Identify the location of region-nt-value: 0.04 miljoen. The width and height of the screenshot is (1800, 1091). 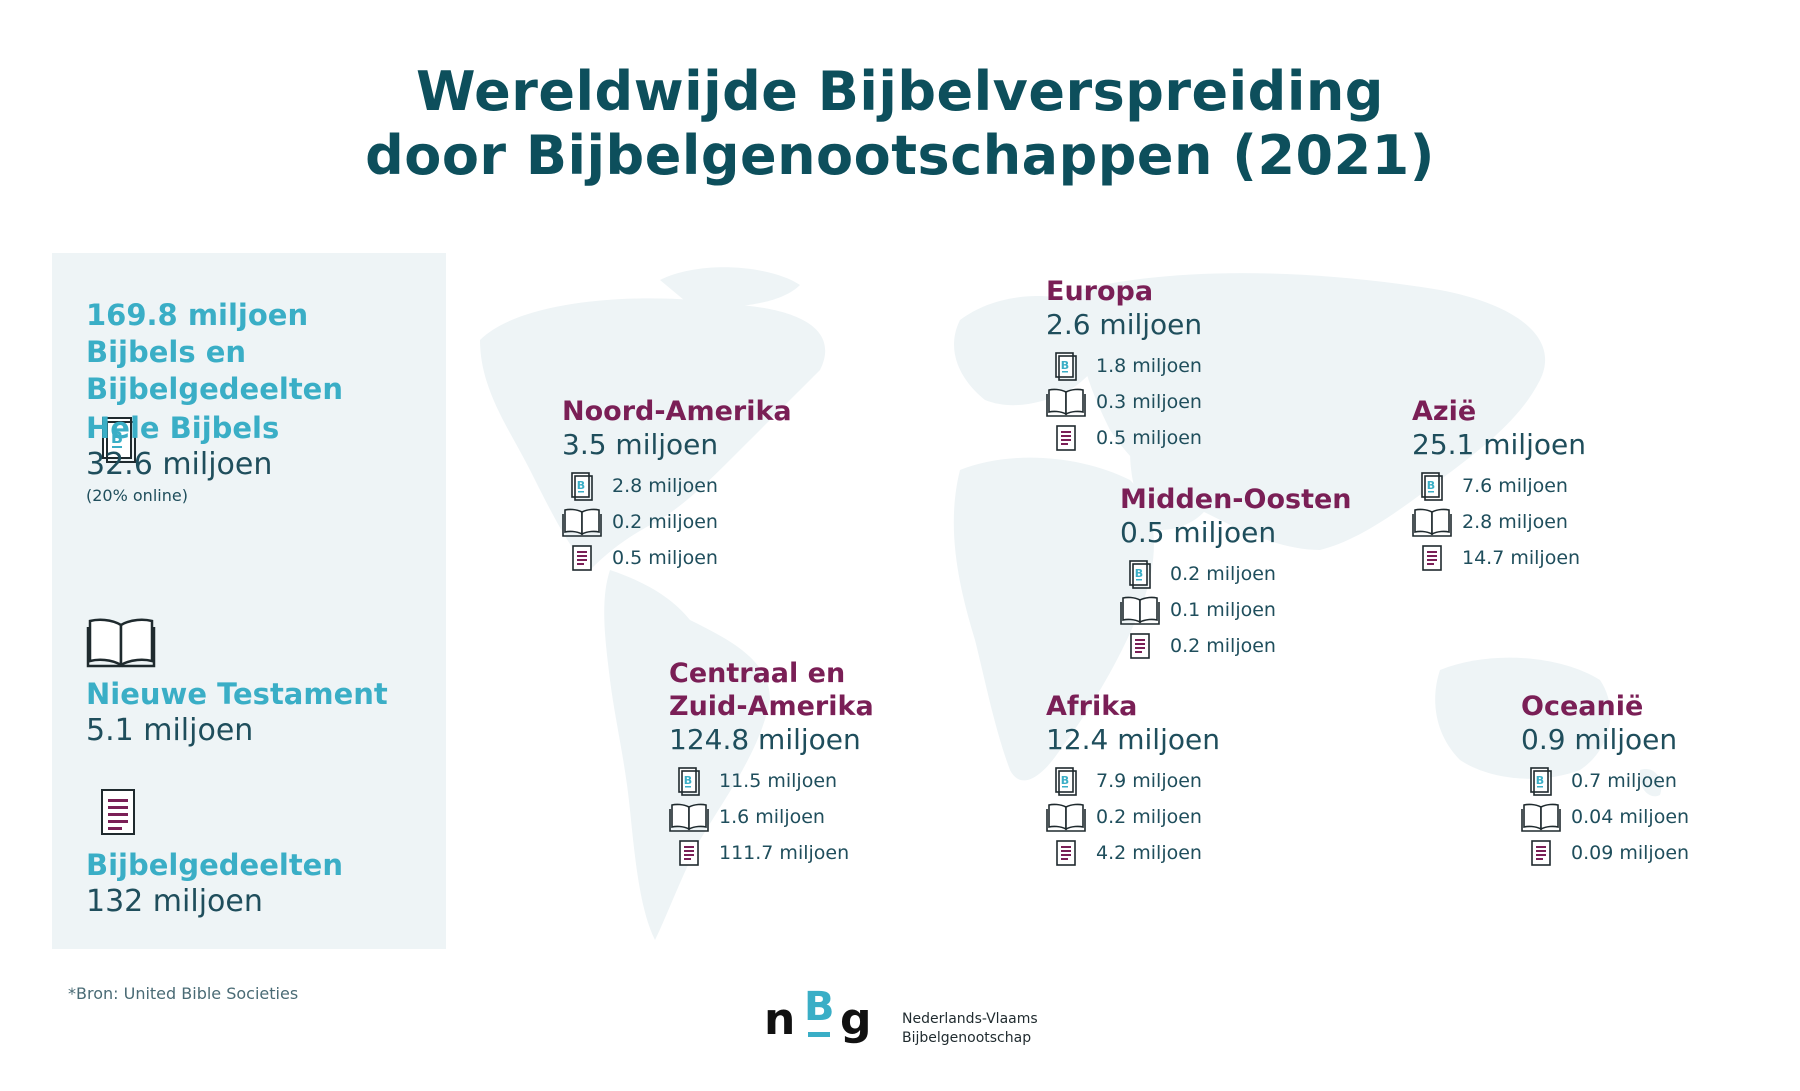
(1630, 817).